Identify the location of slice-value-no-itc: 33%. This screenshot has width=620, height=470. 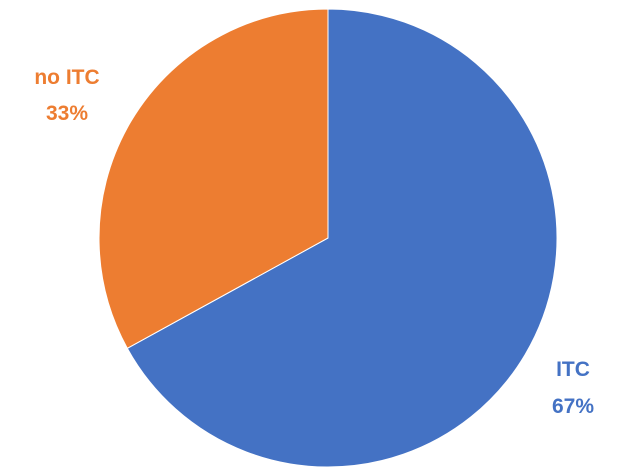
(67, 113).